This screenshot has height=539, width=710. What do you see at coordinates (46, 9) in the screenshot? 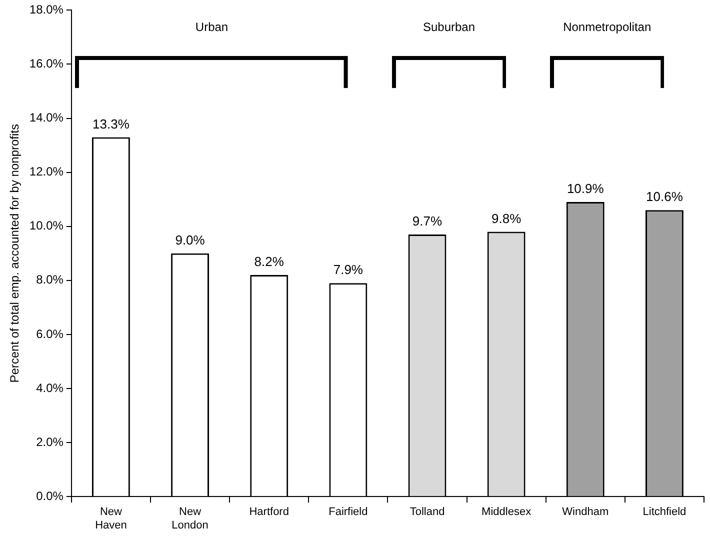
I see `y-tick-label: 18.0%` at bounding box center [46, 9].